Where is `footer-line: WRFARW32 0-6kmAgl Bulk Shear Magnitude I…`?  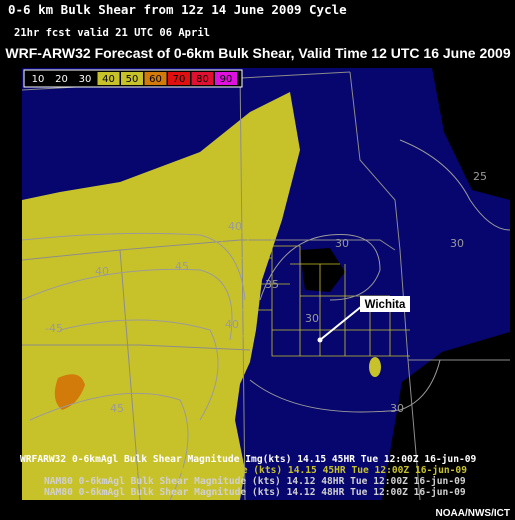
footer-line: WRFARW32 0-6kmAgl Bulk Shear Magnitude I… is located at coordinates (248, 459).